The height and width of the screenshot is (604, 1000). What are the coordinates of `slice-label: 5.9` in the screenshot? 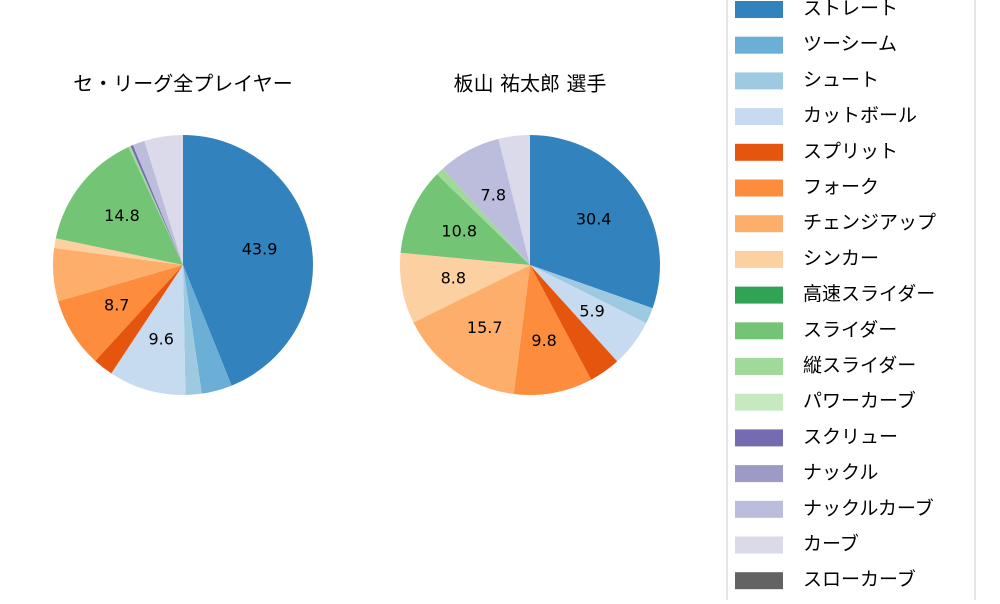 It's located at (591, 311).